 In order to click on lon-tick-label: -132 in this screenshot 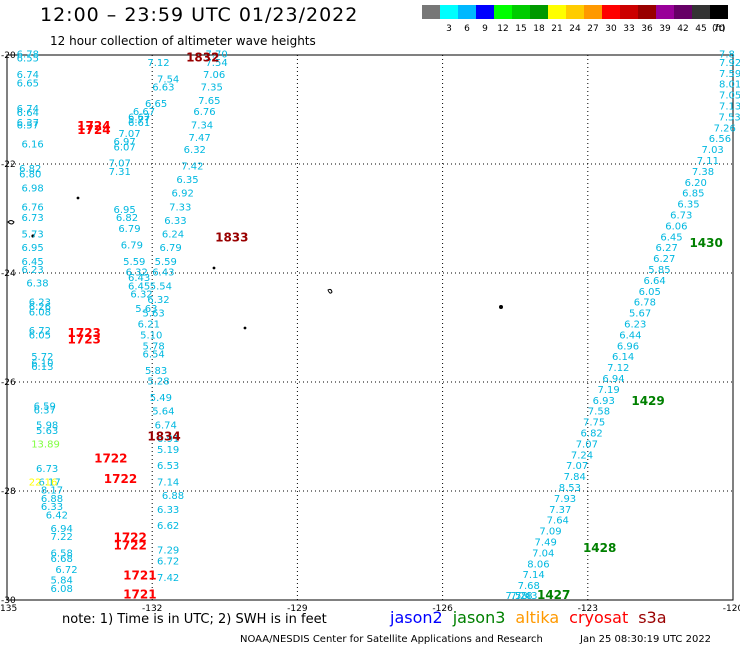, I will do `click(152, 609)`.